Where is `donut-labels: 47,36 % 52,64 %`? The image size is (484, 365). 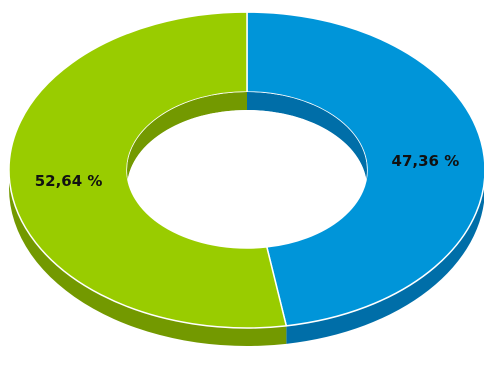
donut-labels: 47,36 % 52,64 % is located at coordinates (247, 171).